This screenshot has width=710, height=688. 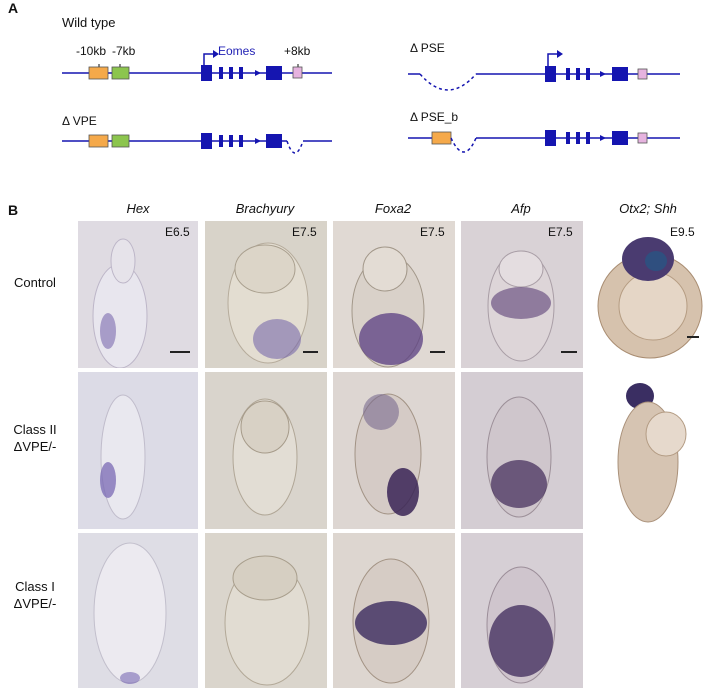 I want to click on scale-bar-otx2-shh, so click(x=693, y=337).